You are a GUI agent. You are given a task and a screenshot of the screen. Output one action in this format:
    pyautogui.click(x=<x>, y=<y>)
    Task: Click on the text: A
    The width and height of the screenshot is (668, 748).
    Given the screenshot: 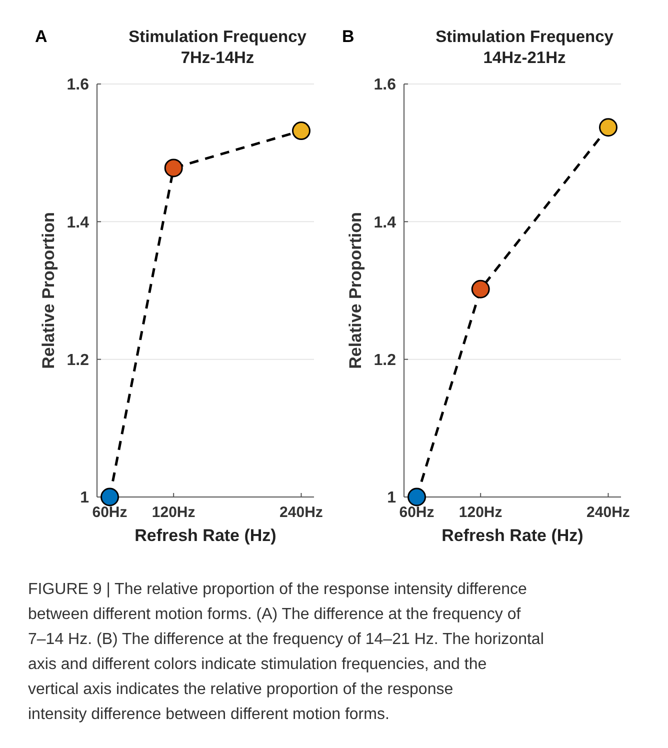 What is the action you would take?
    pyautogui.click(x=41, y=36)
    